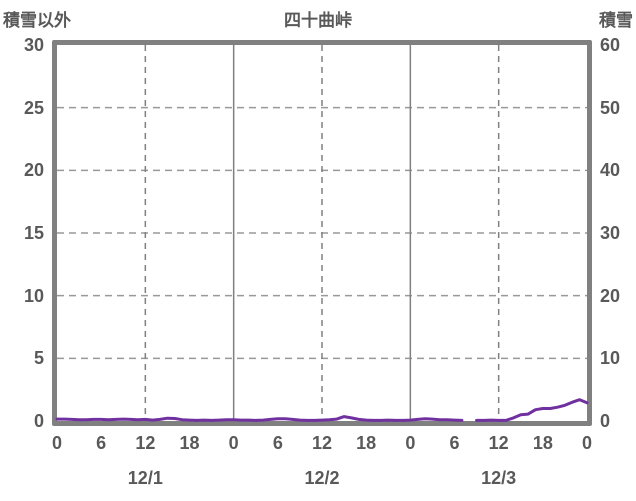 The height and width of the screenshot is (501, 636). What do you see at coordinates (33, 107) in the screenshot?
I see `left-axis-tick-25: 25` at bounding box center [33, 107].